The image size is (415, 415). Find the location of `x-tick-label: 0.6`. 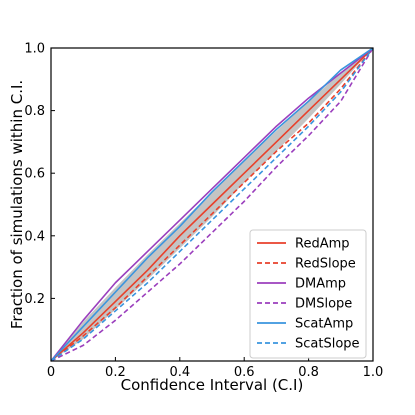

x-tick-label: 0.6 is located at coordinates (244, 372).